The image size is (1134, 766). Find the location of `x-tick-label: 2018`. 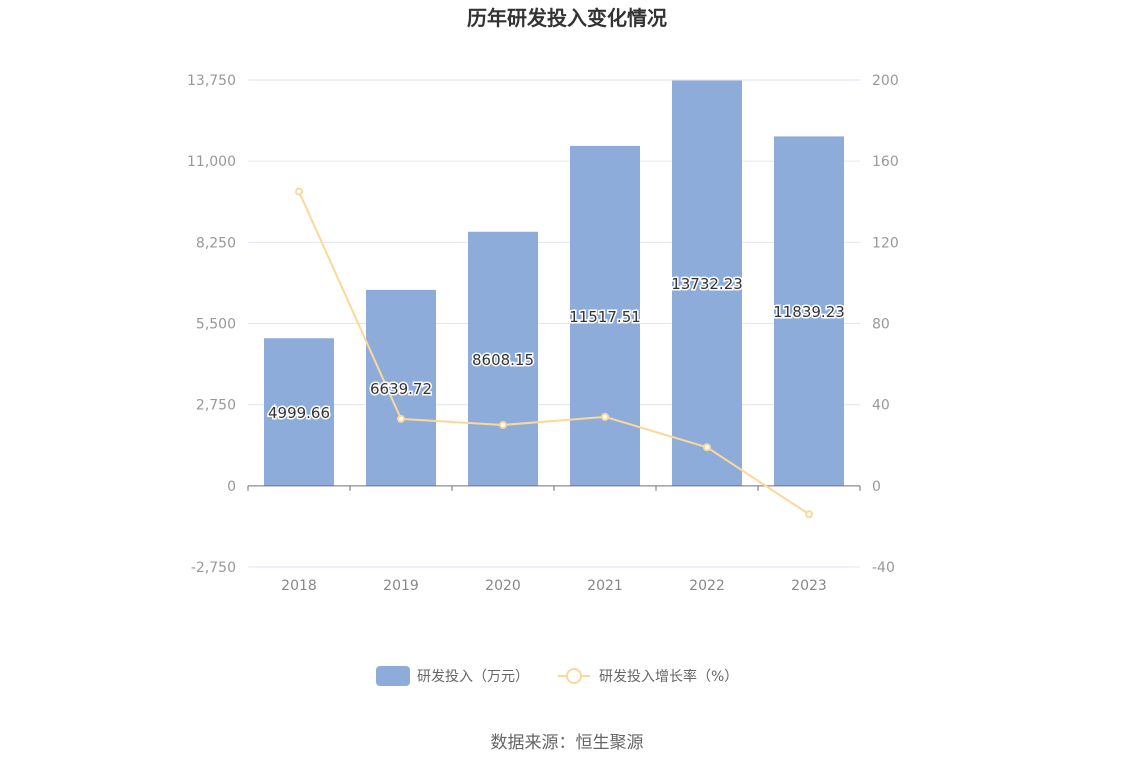

x-tick-label: 2018 is located at coordinates (299, 586).